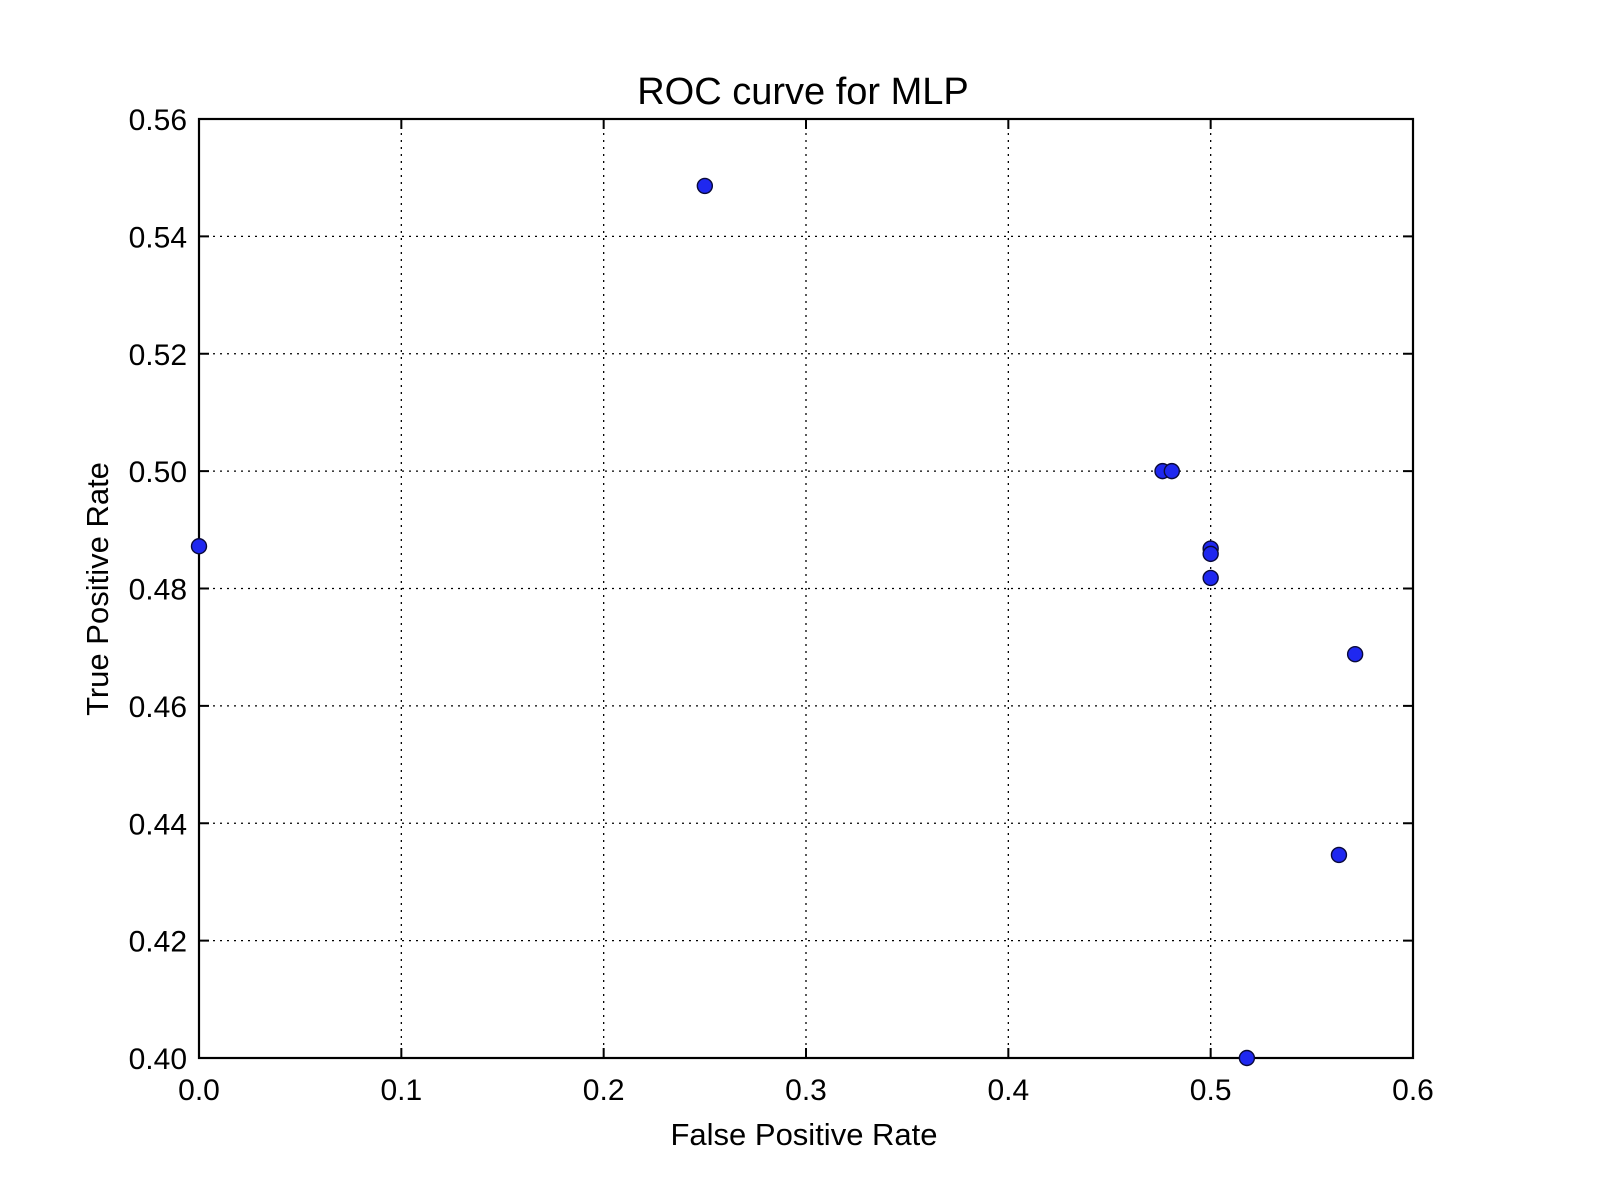  I want to click on x-axis-label: False Positive Rate, so click(803, 1134).